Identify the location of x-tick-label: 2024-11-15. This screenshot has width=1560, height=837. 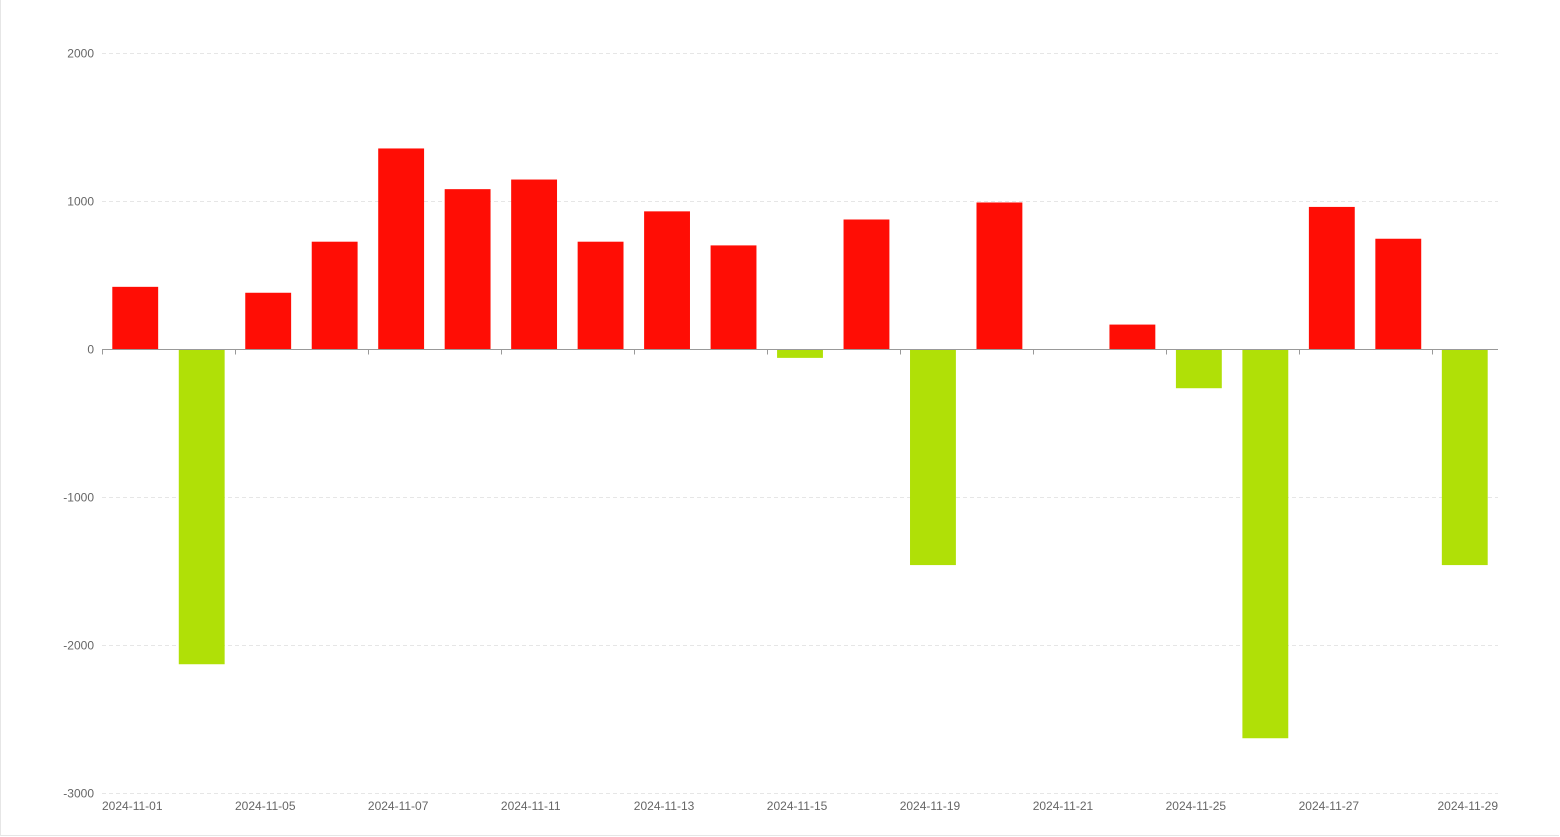
(797, 806).